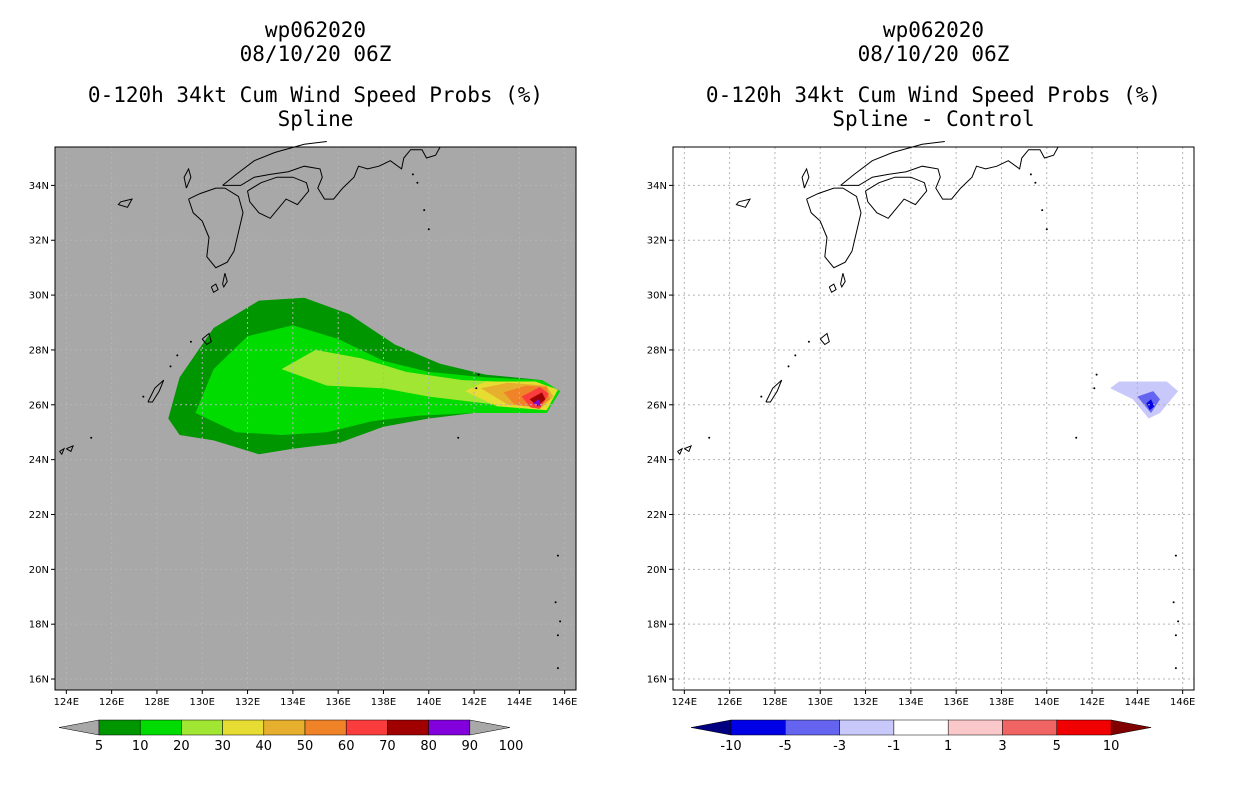 Image resolution: width=1236 pixels, height=800 pixels. I want to click on left-ytick-label: 16N, so click(39, 680).